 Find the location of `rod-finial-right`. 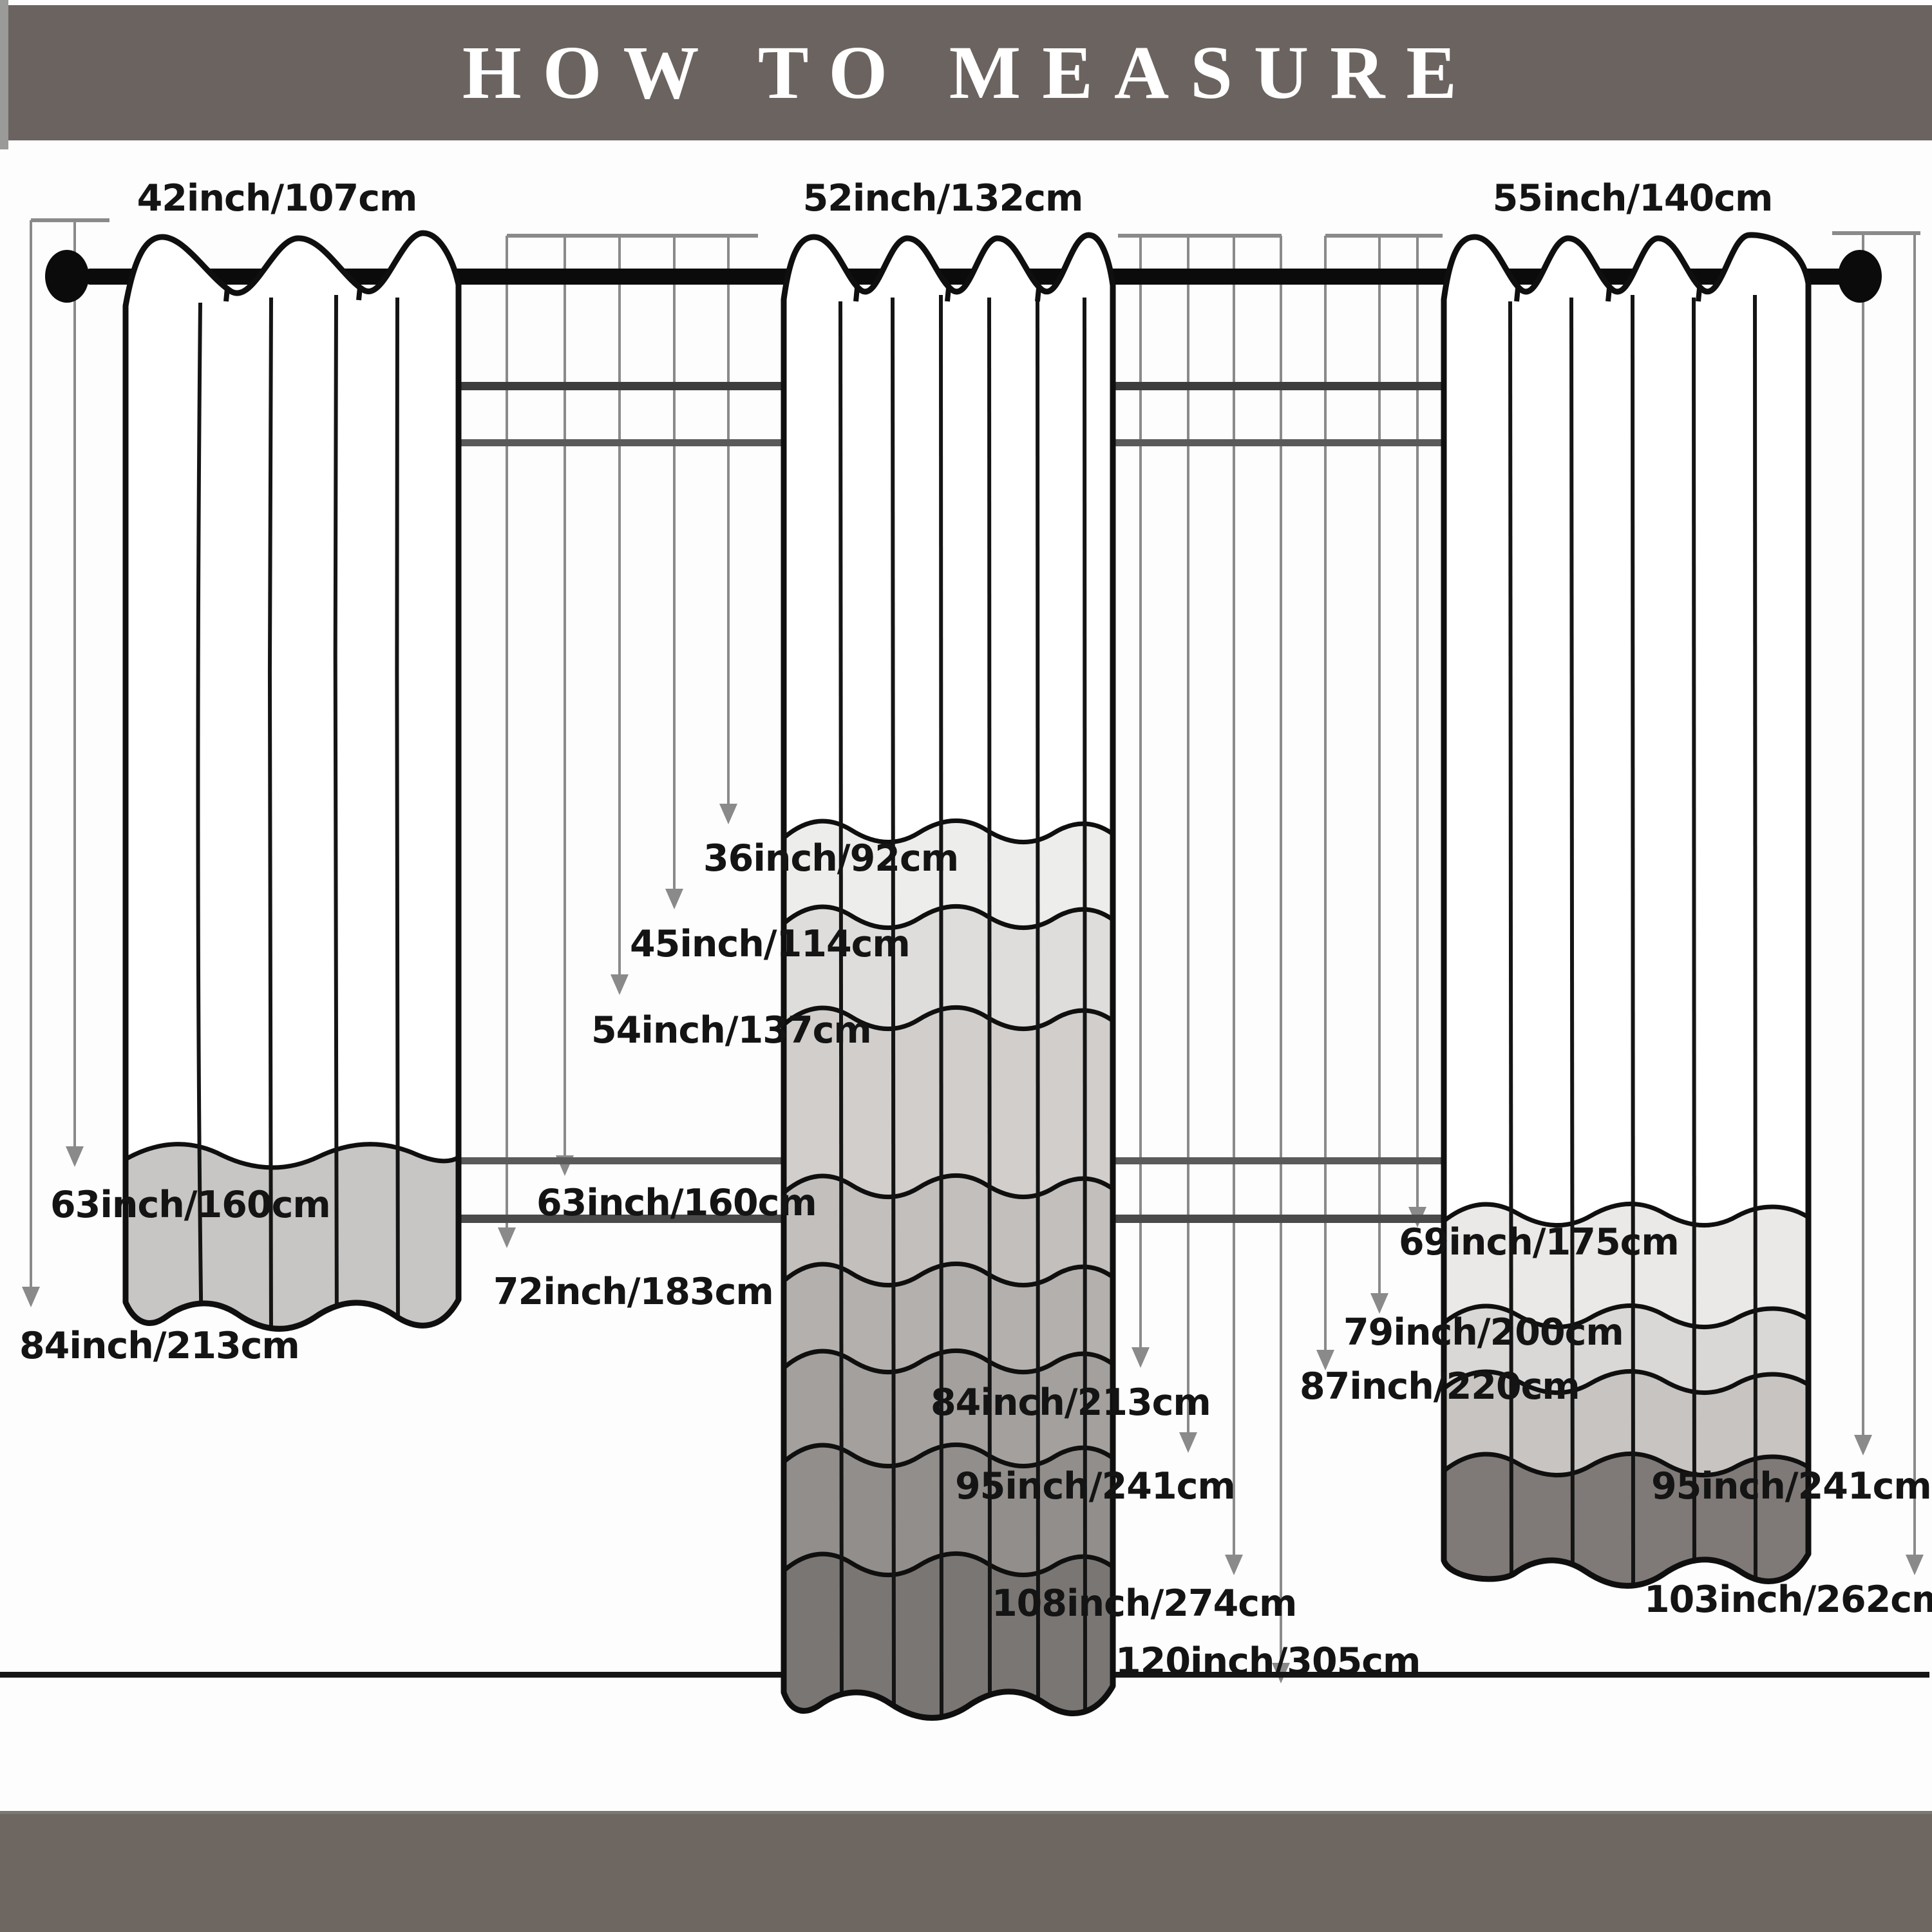

rod-finial-right is located at coordinates (1860, 277).